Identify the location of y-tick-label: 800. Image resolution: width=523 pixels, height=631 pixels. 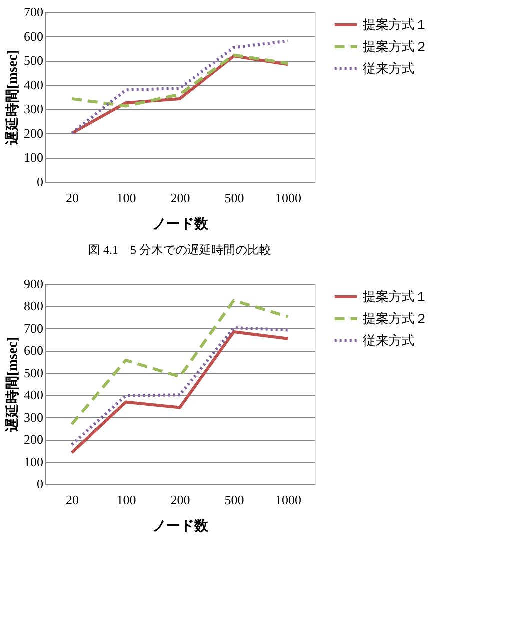
(34, 306).